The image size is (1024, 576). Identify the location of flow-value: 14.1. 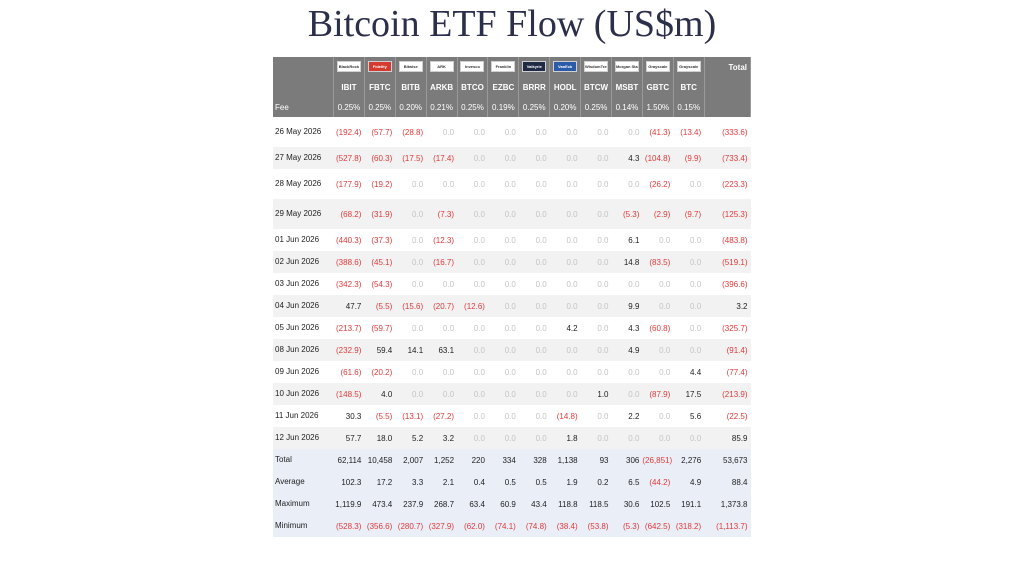
(411, 350).